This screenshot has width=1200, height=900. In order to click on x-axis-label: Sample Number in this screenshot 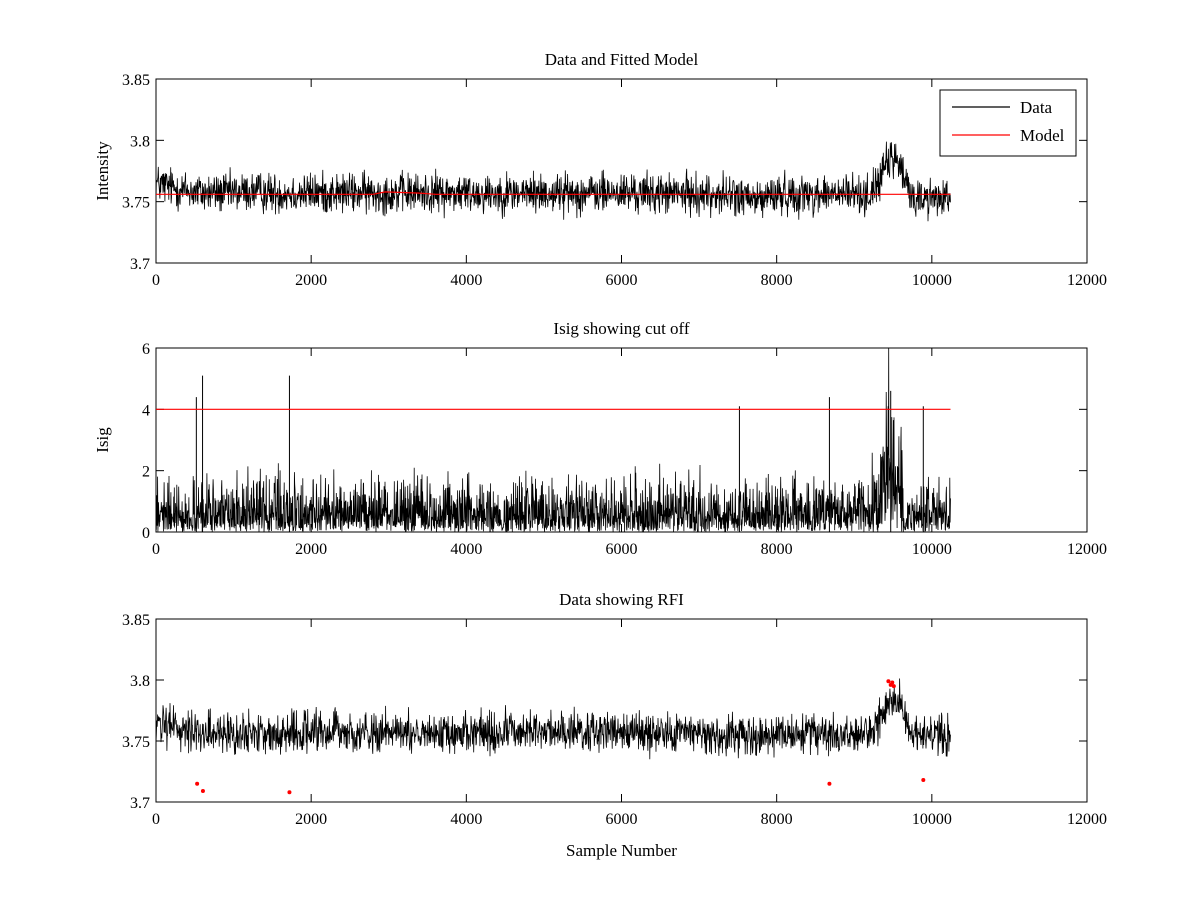, I will do `click(621, 850)`.